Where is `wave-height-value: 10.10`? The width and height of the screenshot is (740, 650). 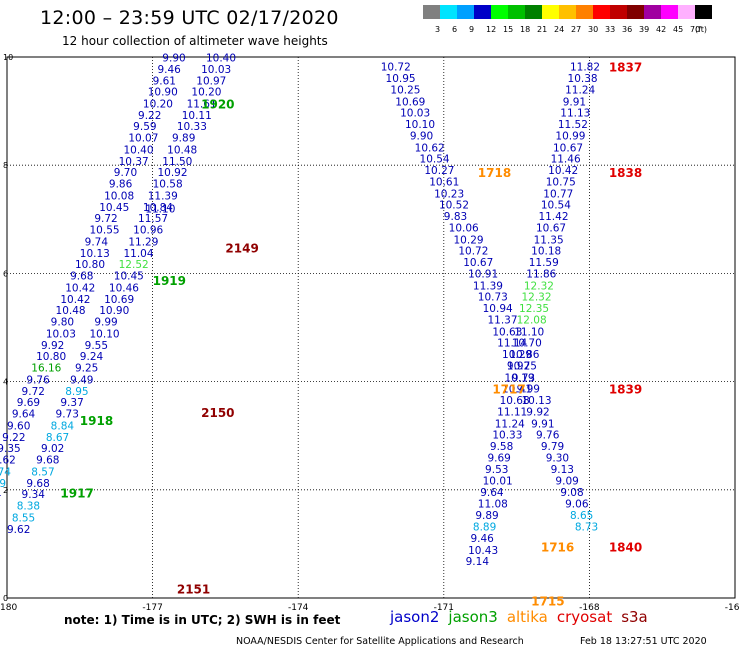
wave-height-value: 10.10 is located at coordinates (420, 125).